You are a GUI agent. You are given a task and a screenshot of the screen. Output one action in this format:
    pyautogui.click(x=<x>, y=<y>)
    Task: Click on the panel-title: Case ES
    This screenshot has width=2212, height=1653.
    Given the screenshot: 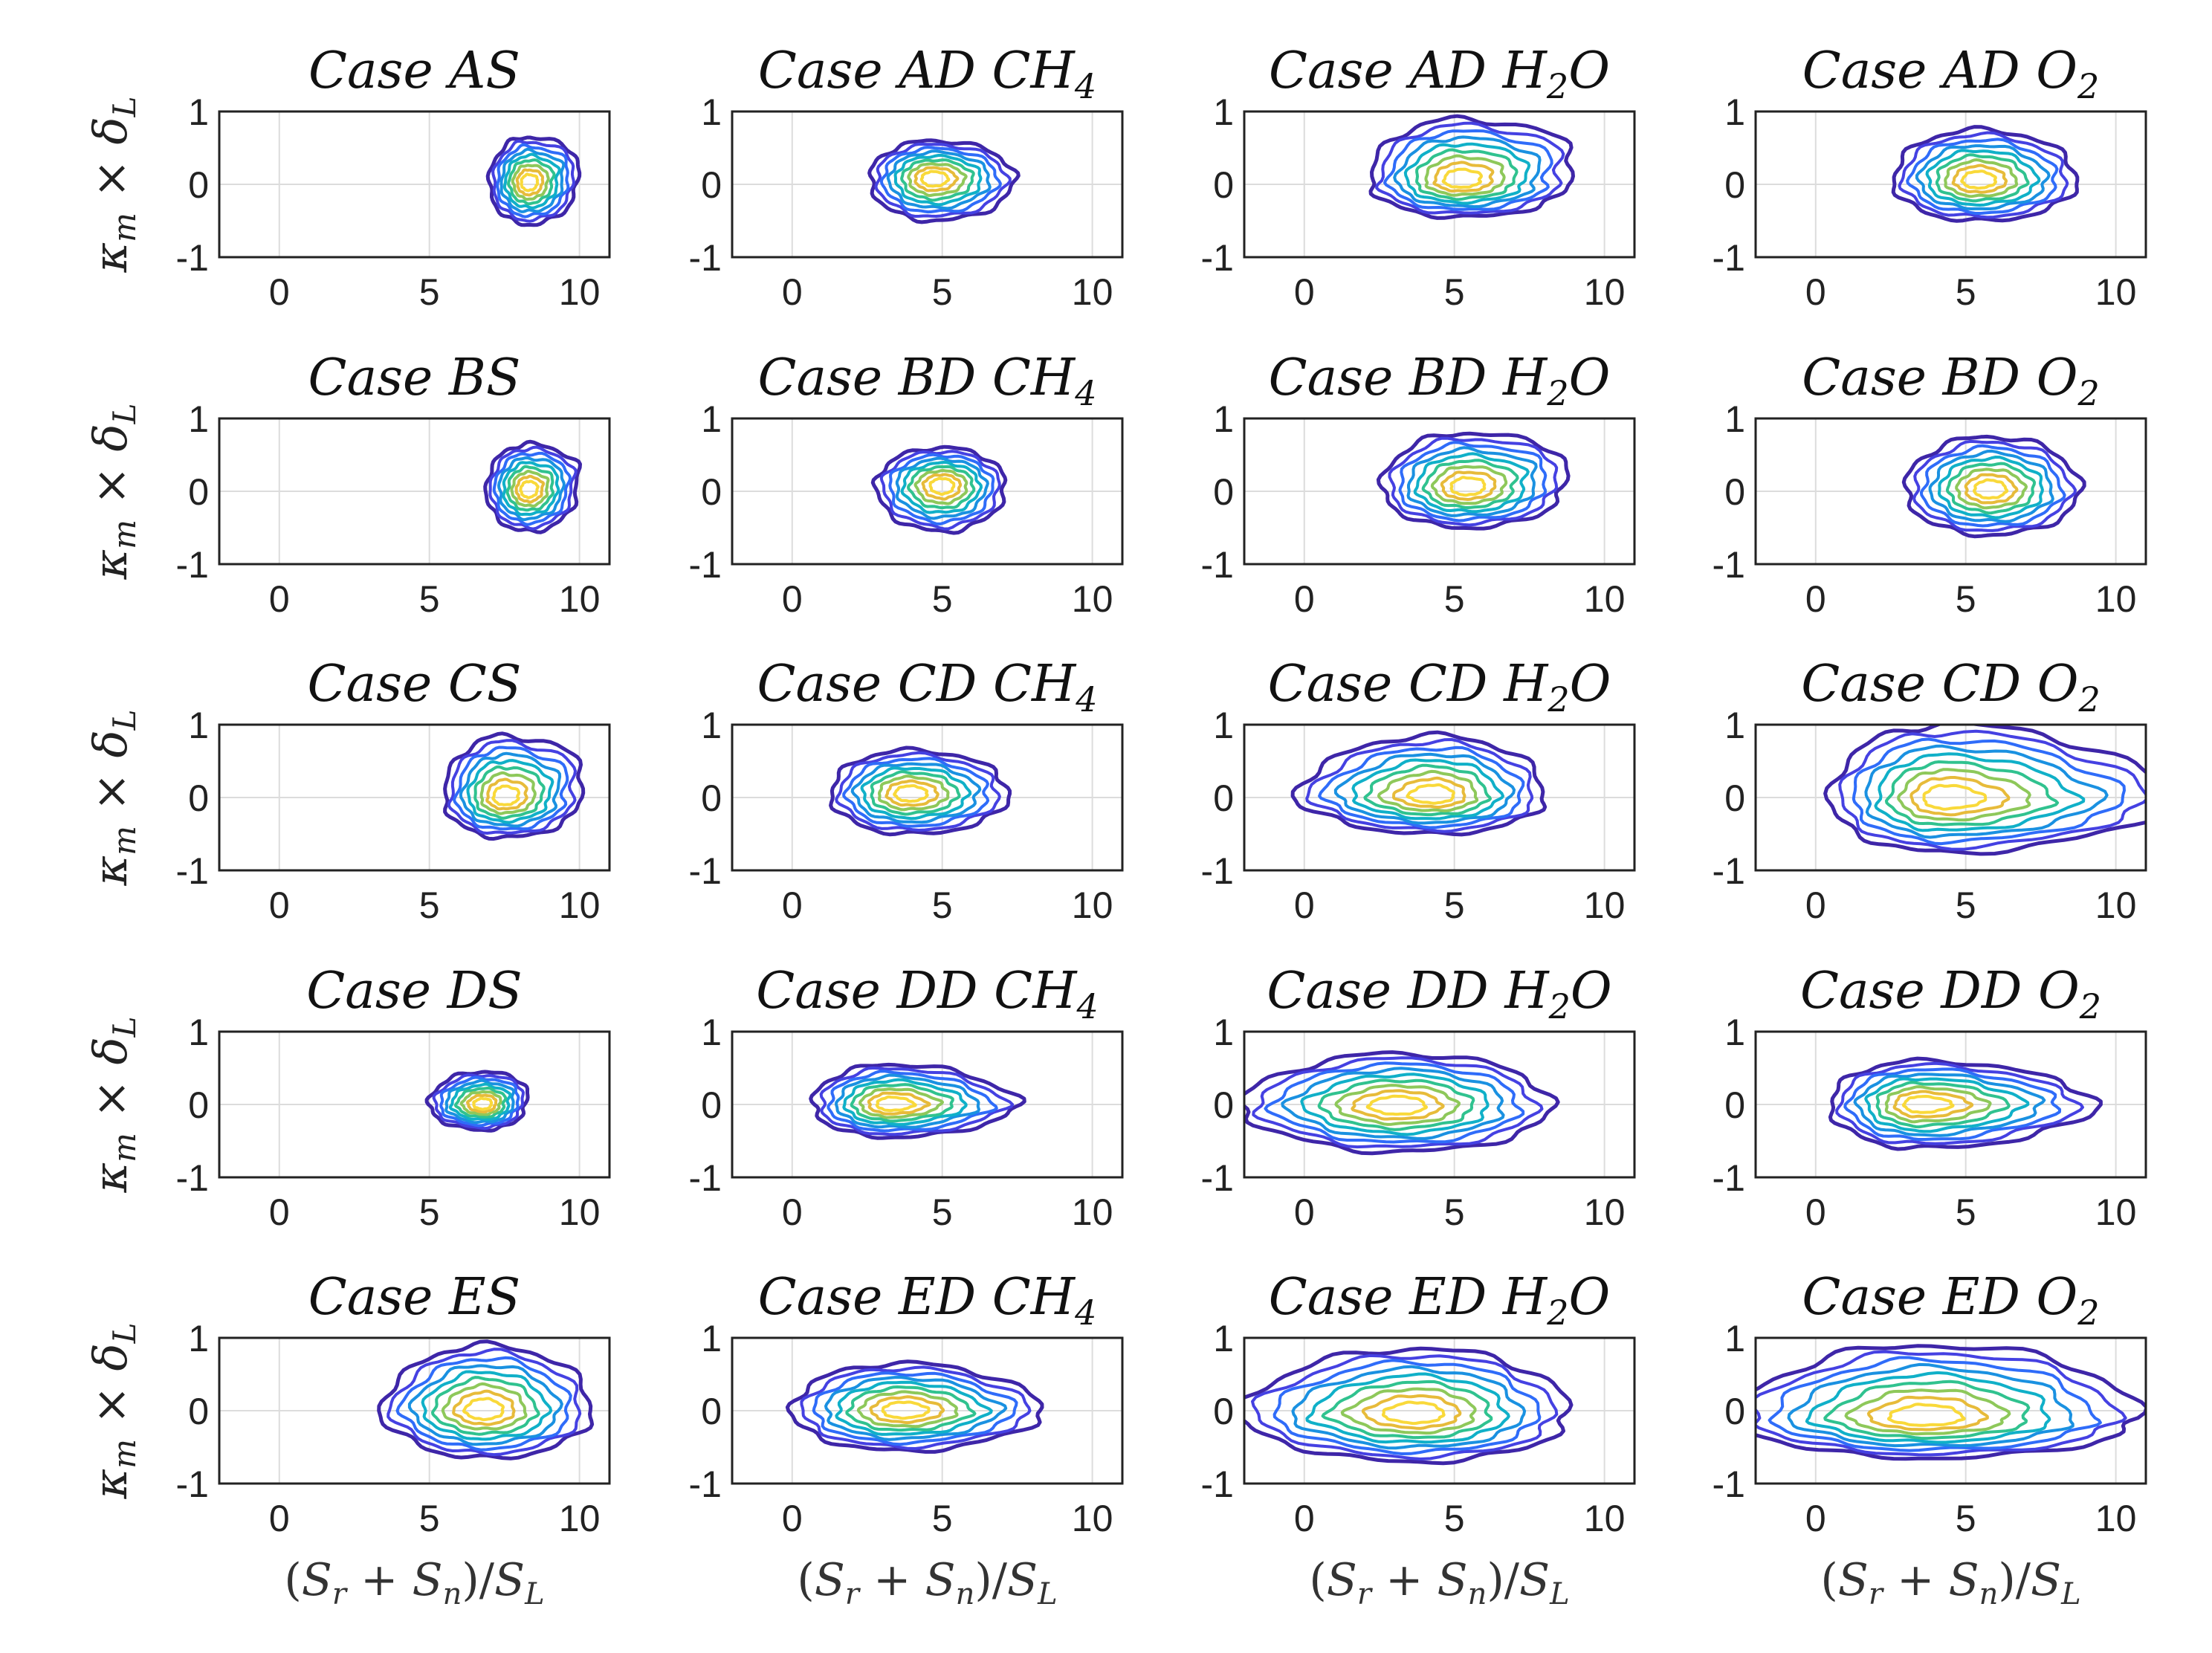 What is the action you would take?
    pyautogui.click(x=414, y=1297)
    